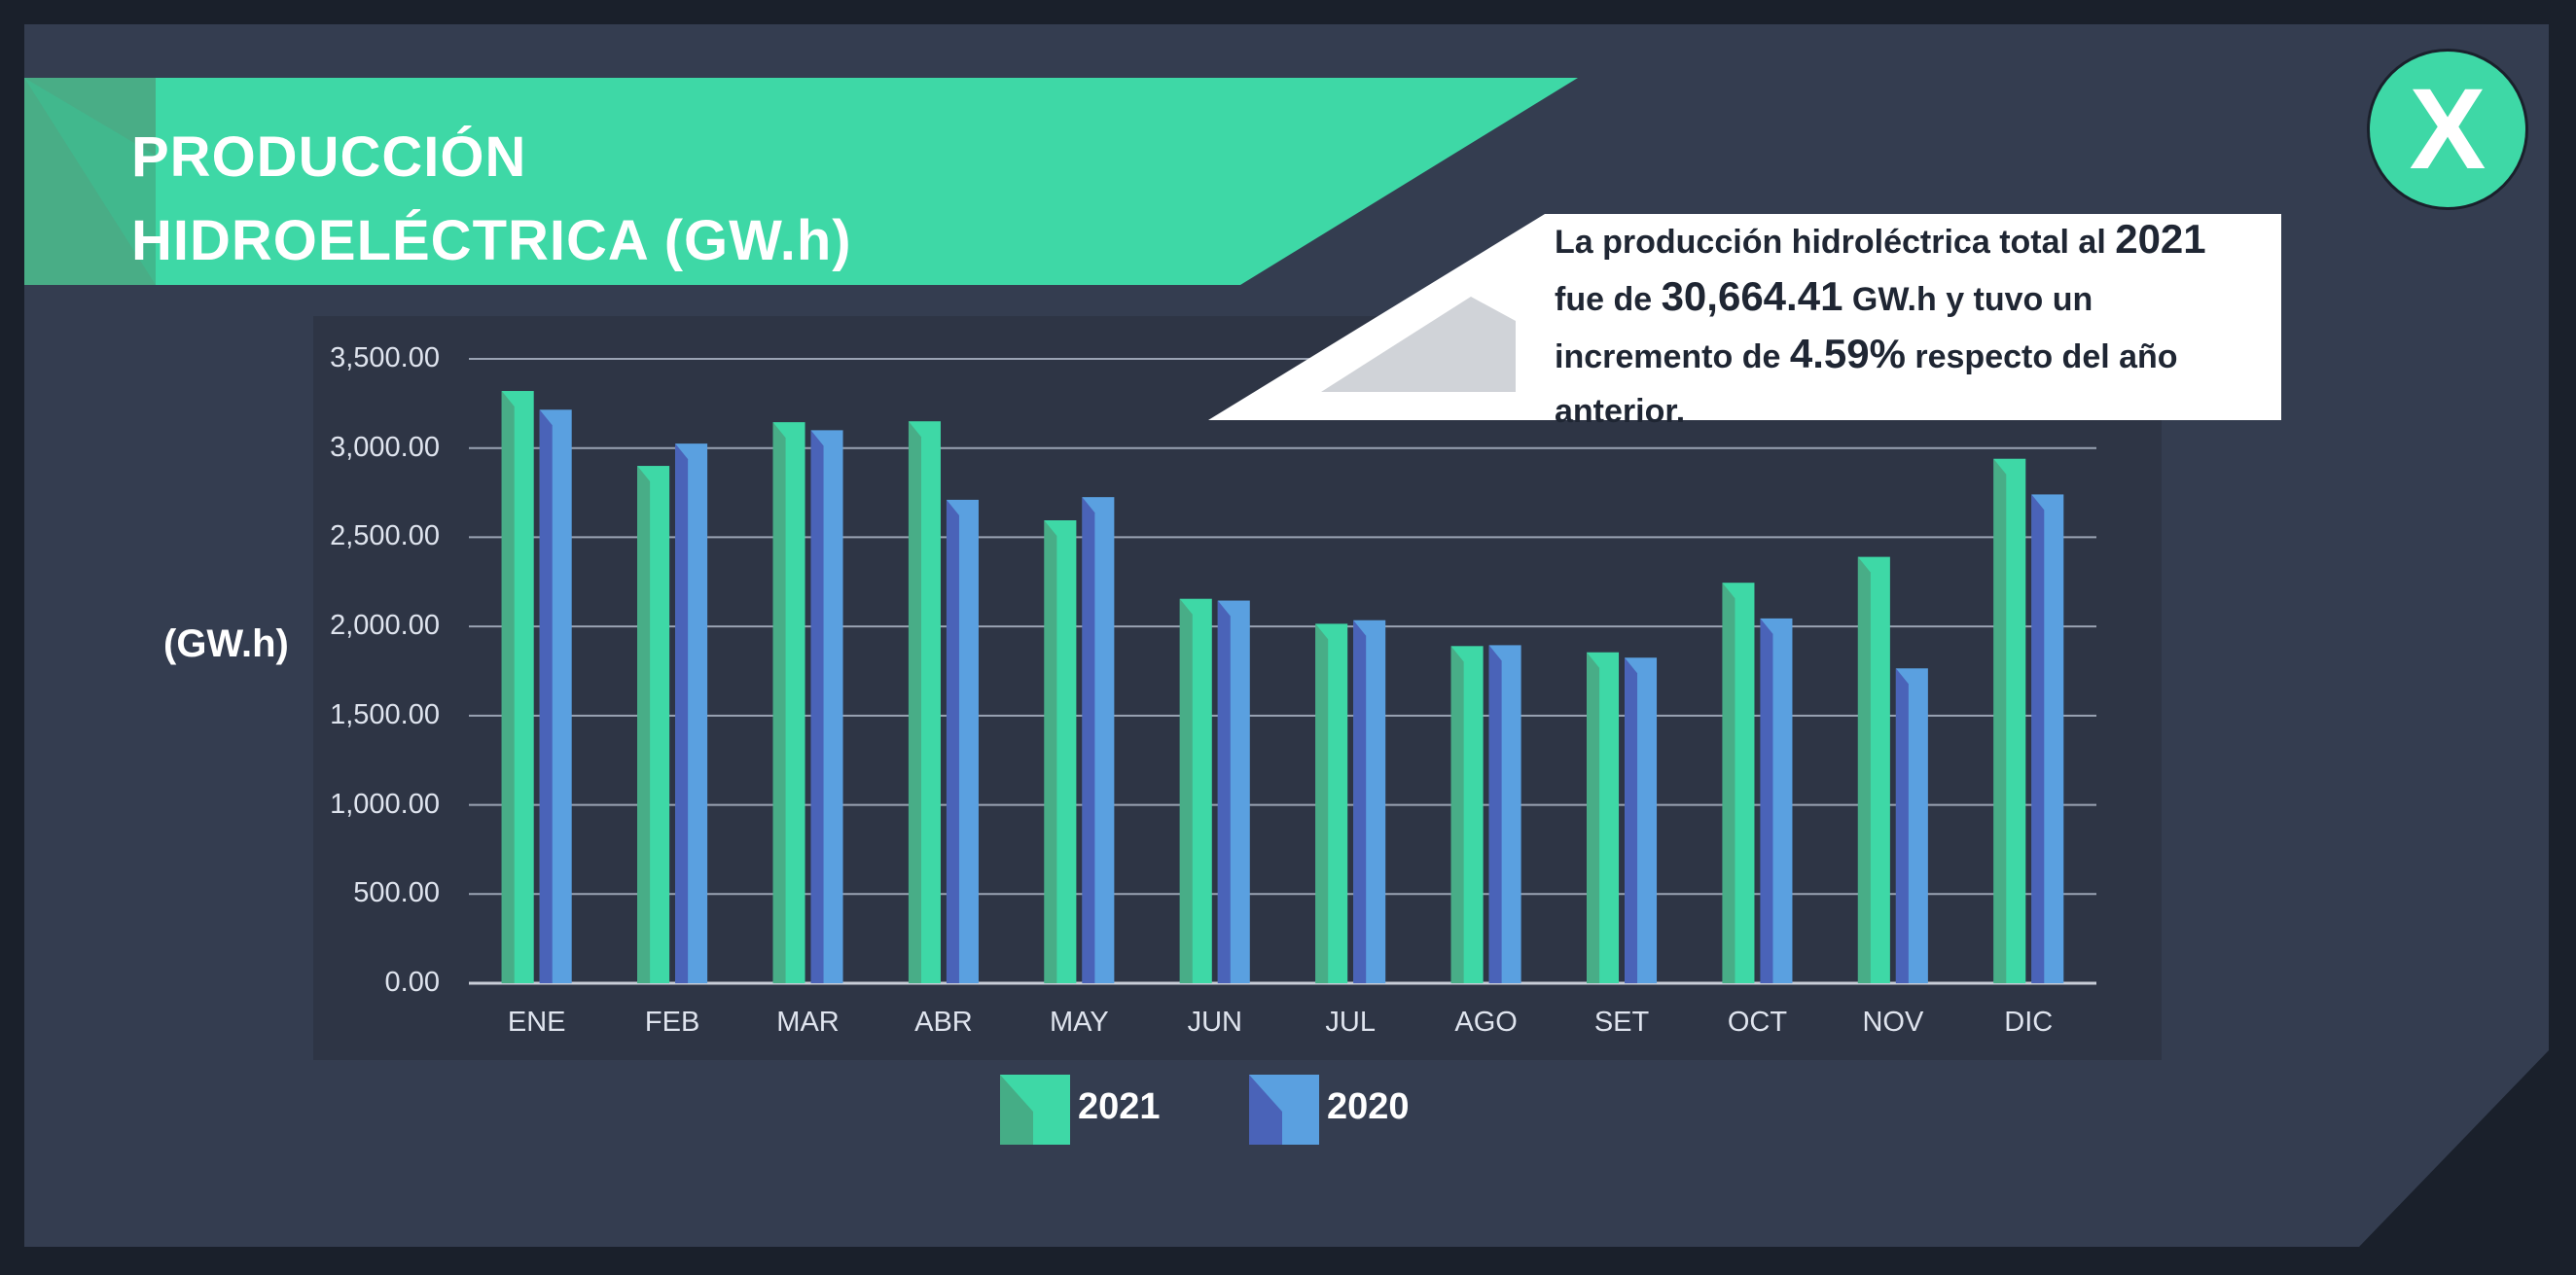 This screenshot has height=1275, width=2576. I want to click on close-icon: X, so click(2448, 129).